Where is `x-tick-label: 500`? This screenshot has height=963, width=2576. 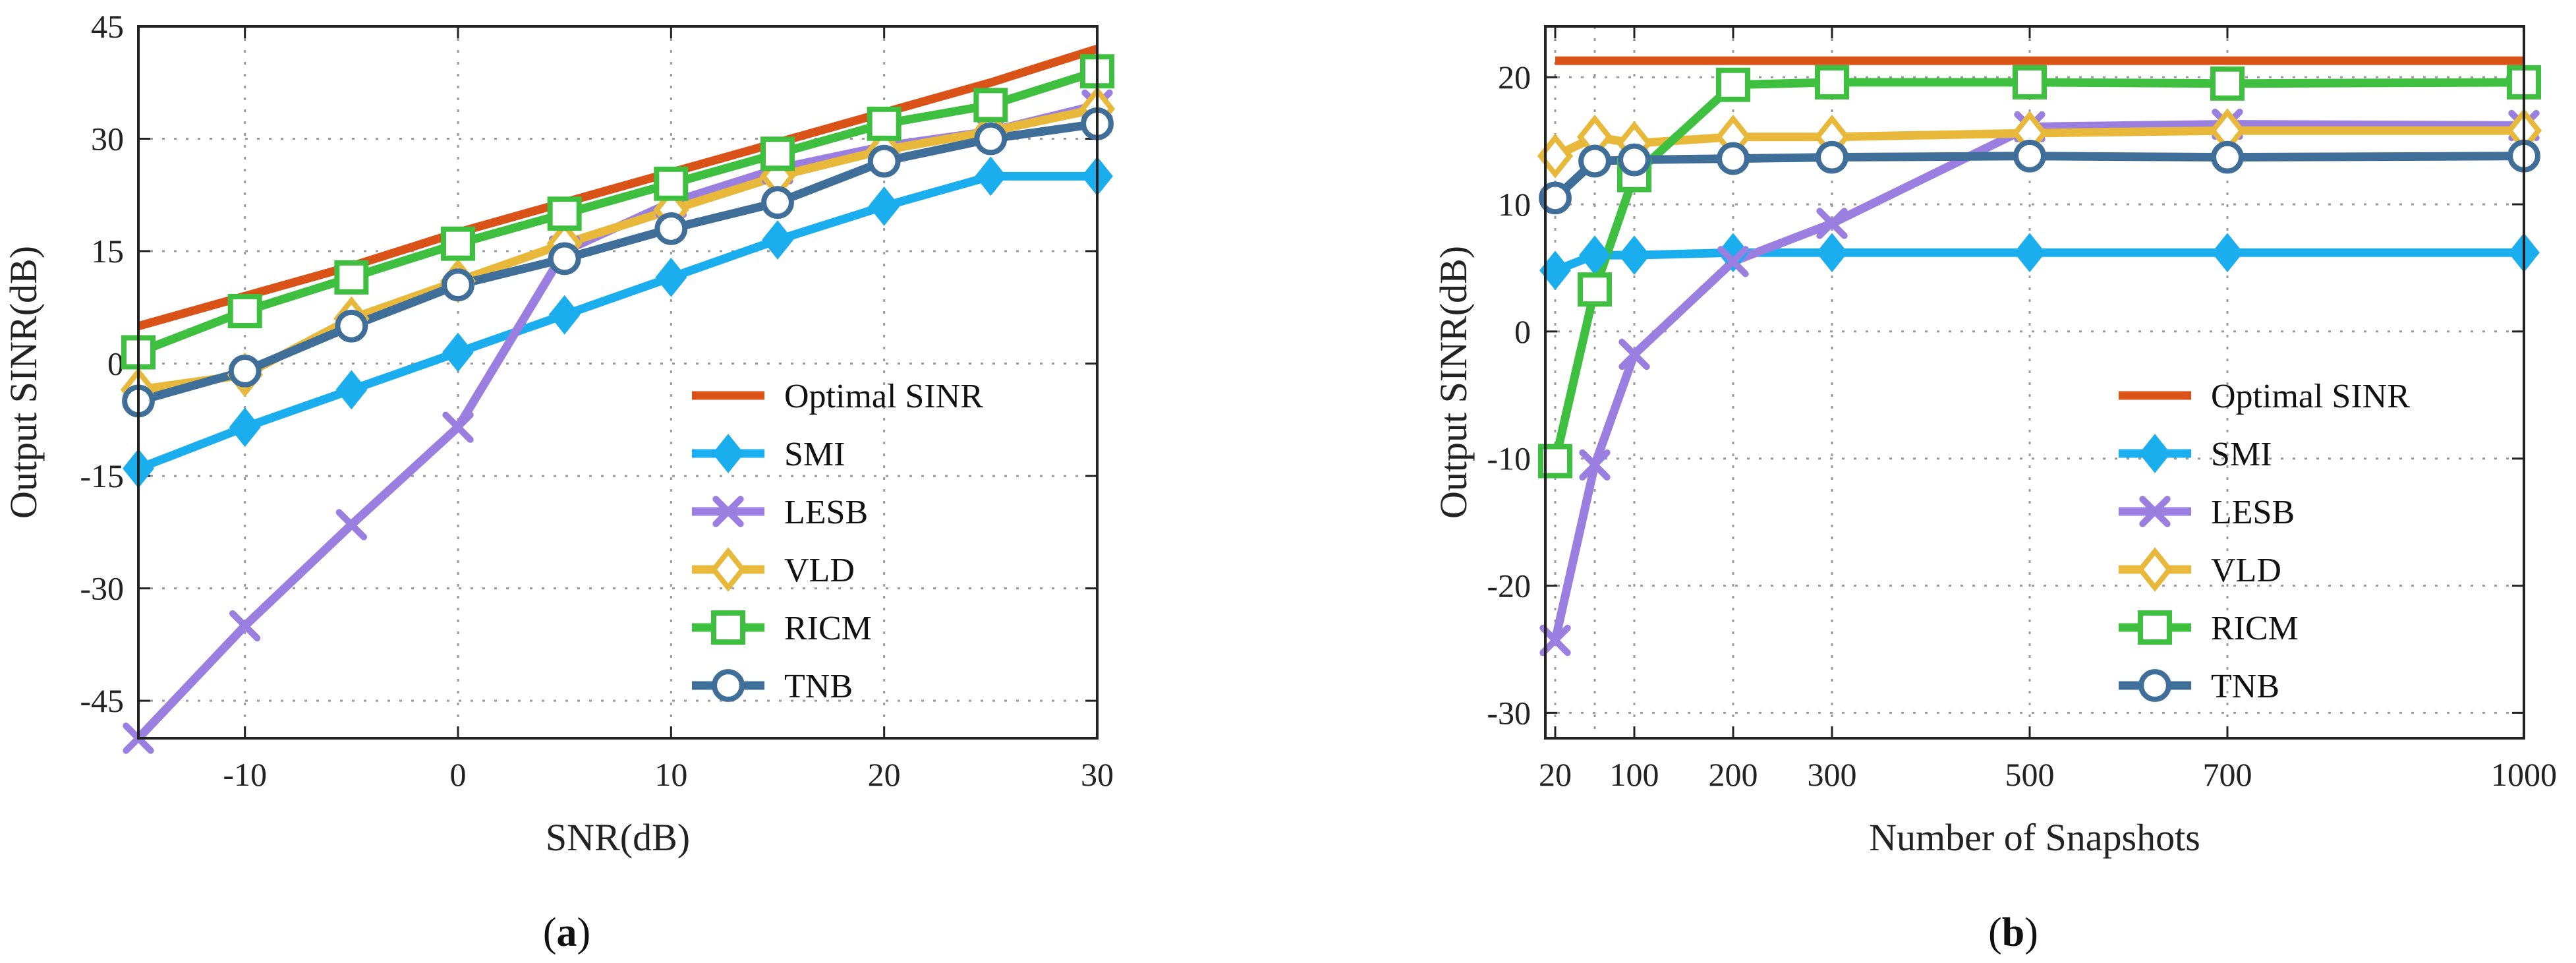 x-tick-label: 500 is located at coordinates (2030, 775).